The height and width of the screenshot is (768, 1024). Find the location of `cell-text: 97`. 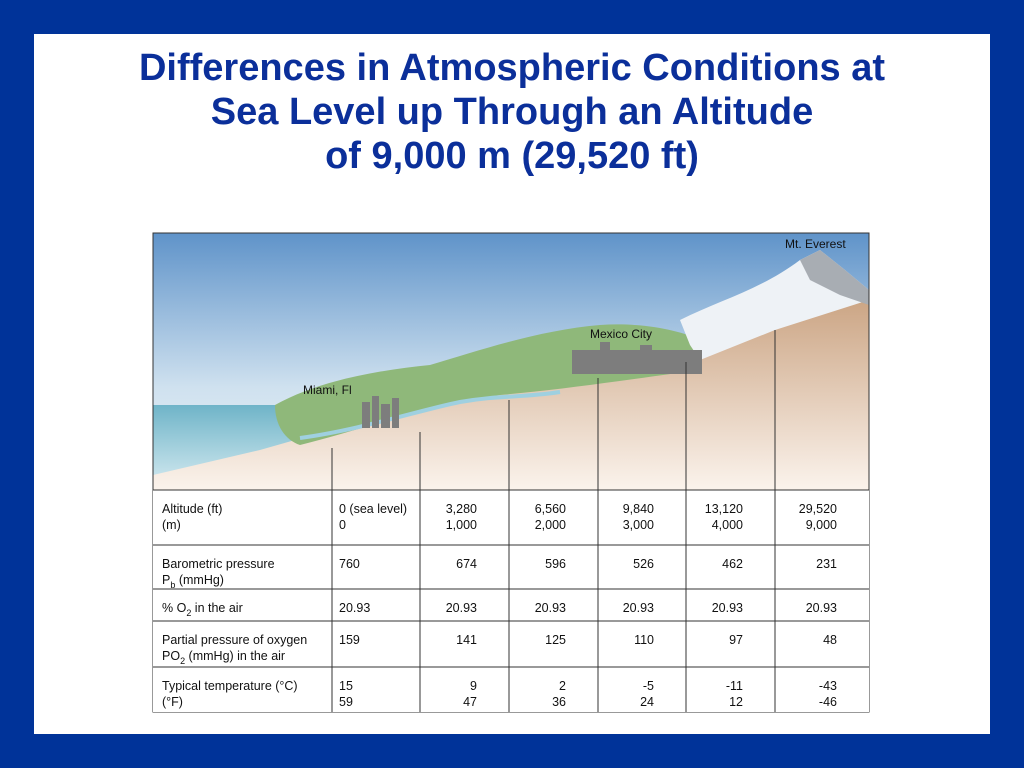

cell-text: 97 is located at coordinates (736, 640).